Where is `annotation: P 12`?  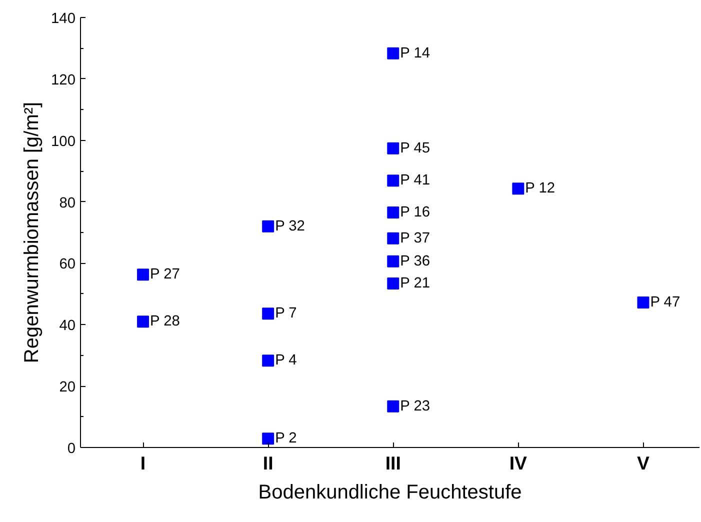
annotation: P 12 is located at coordinates (540, 188).